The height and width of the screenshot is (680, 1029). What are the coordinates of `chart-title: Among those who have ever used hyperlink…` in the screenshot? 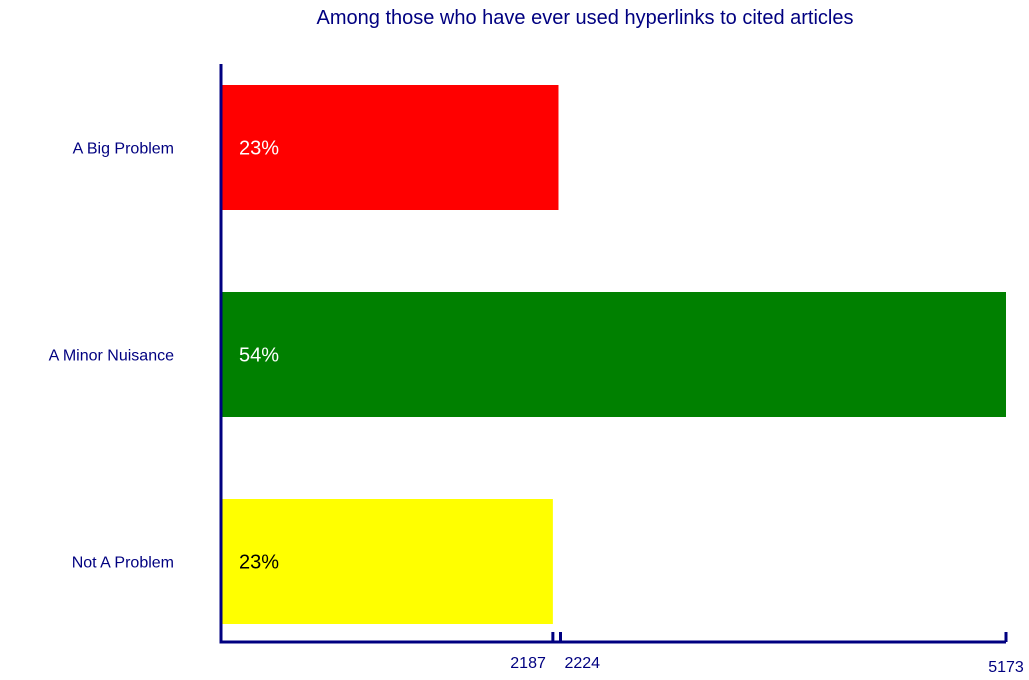 It's located at (585, 18).